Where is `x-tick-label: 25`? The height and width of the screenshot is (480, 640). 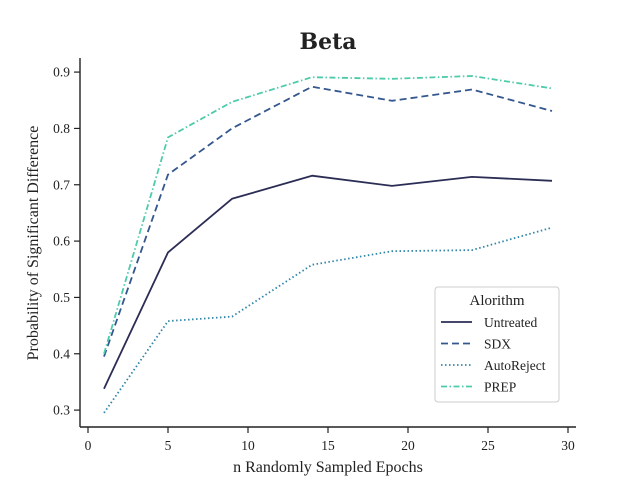
x-tick-label: 25 is located at coordinates (488, 445).